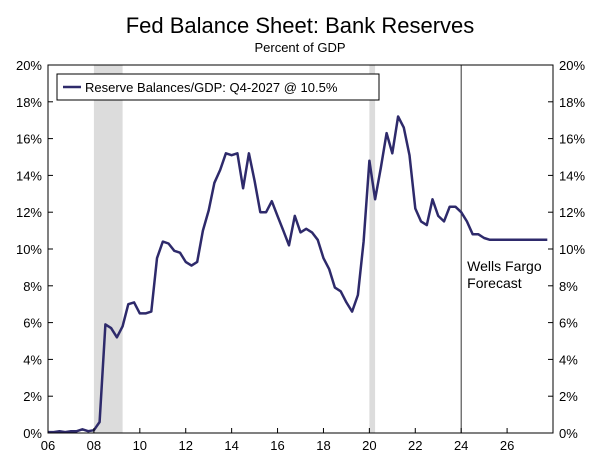  Describe the element at coordinates (572, 249) in the screenshot. I see `right-y-tick-label: 10%` at that location.